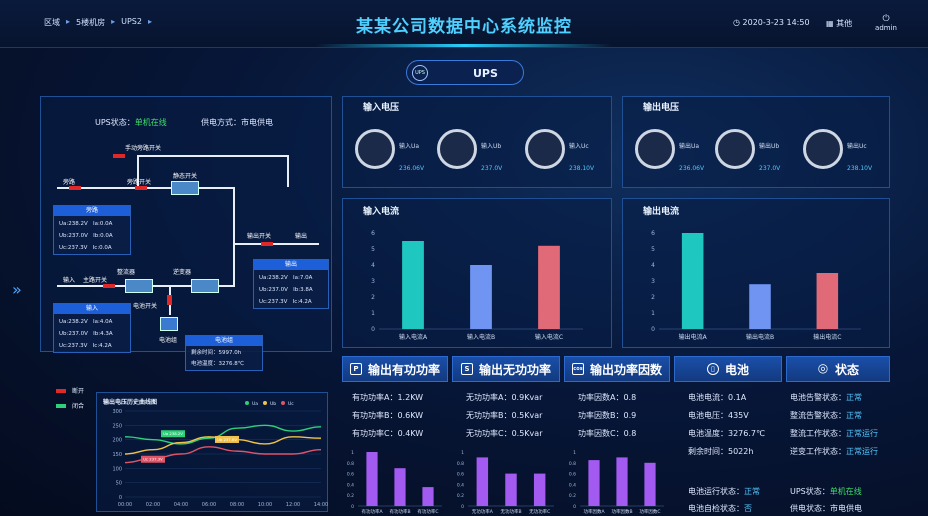 This screenshot has width=928, height=516. What do you see at coordinates (70, 405) in the screenshot?
I see `legend-on: 闭合` at bounding box center [70, 405].